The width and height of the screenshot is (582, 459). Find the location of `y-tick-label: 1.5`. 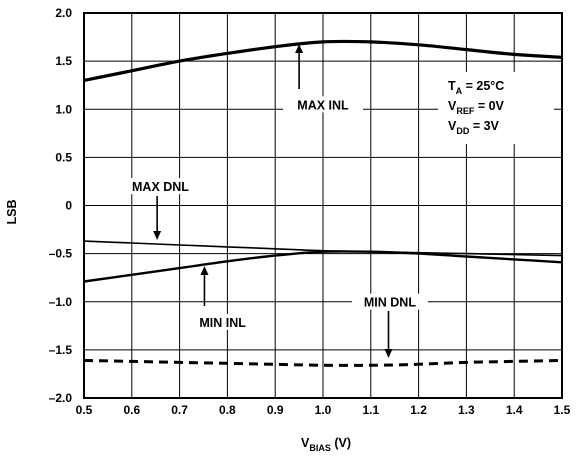

y-tick-label: 1.5 is located at coordinates (63, 61).